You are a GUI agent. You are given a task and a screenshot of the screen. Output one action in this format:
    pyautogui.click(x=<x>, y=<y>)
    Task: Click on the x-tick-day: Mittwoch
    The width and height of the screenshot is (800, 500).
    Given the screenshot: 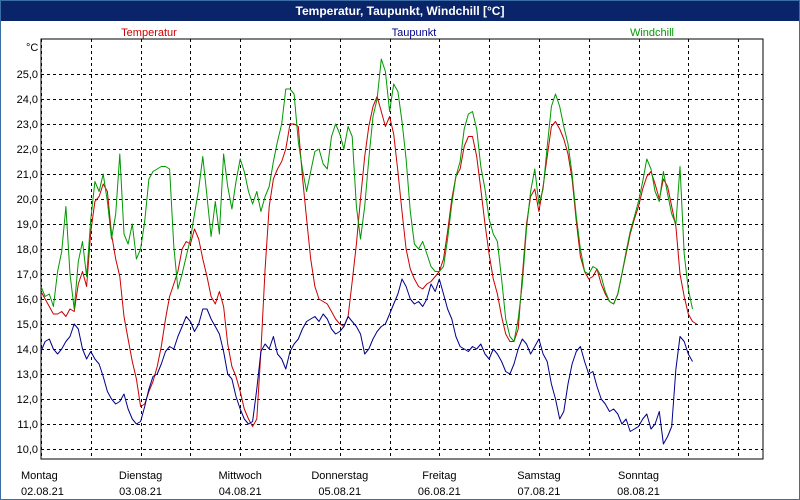 What is the action you would take?
    pyautogui.click(x=239, y=476)
    